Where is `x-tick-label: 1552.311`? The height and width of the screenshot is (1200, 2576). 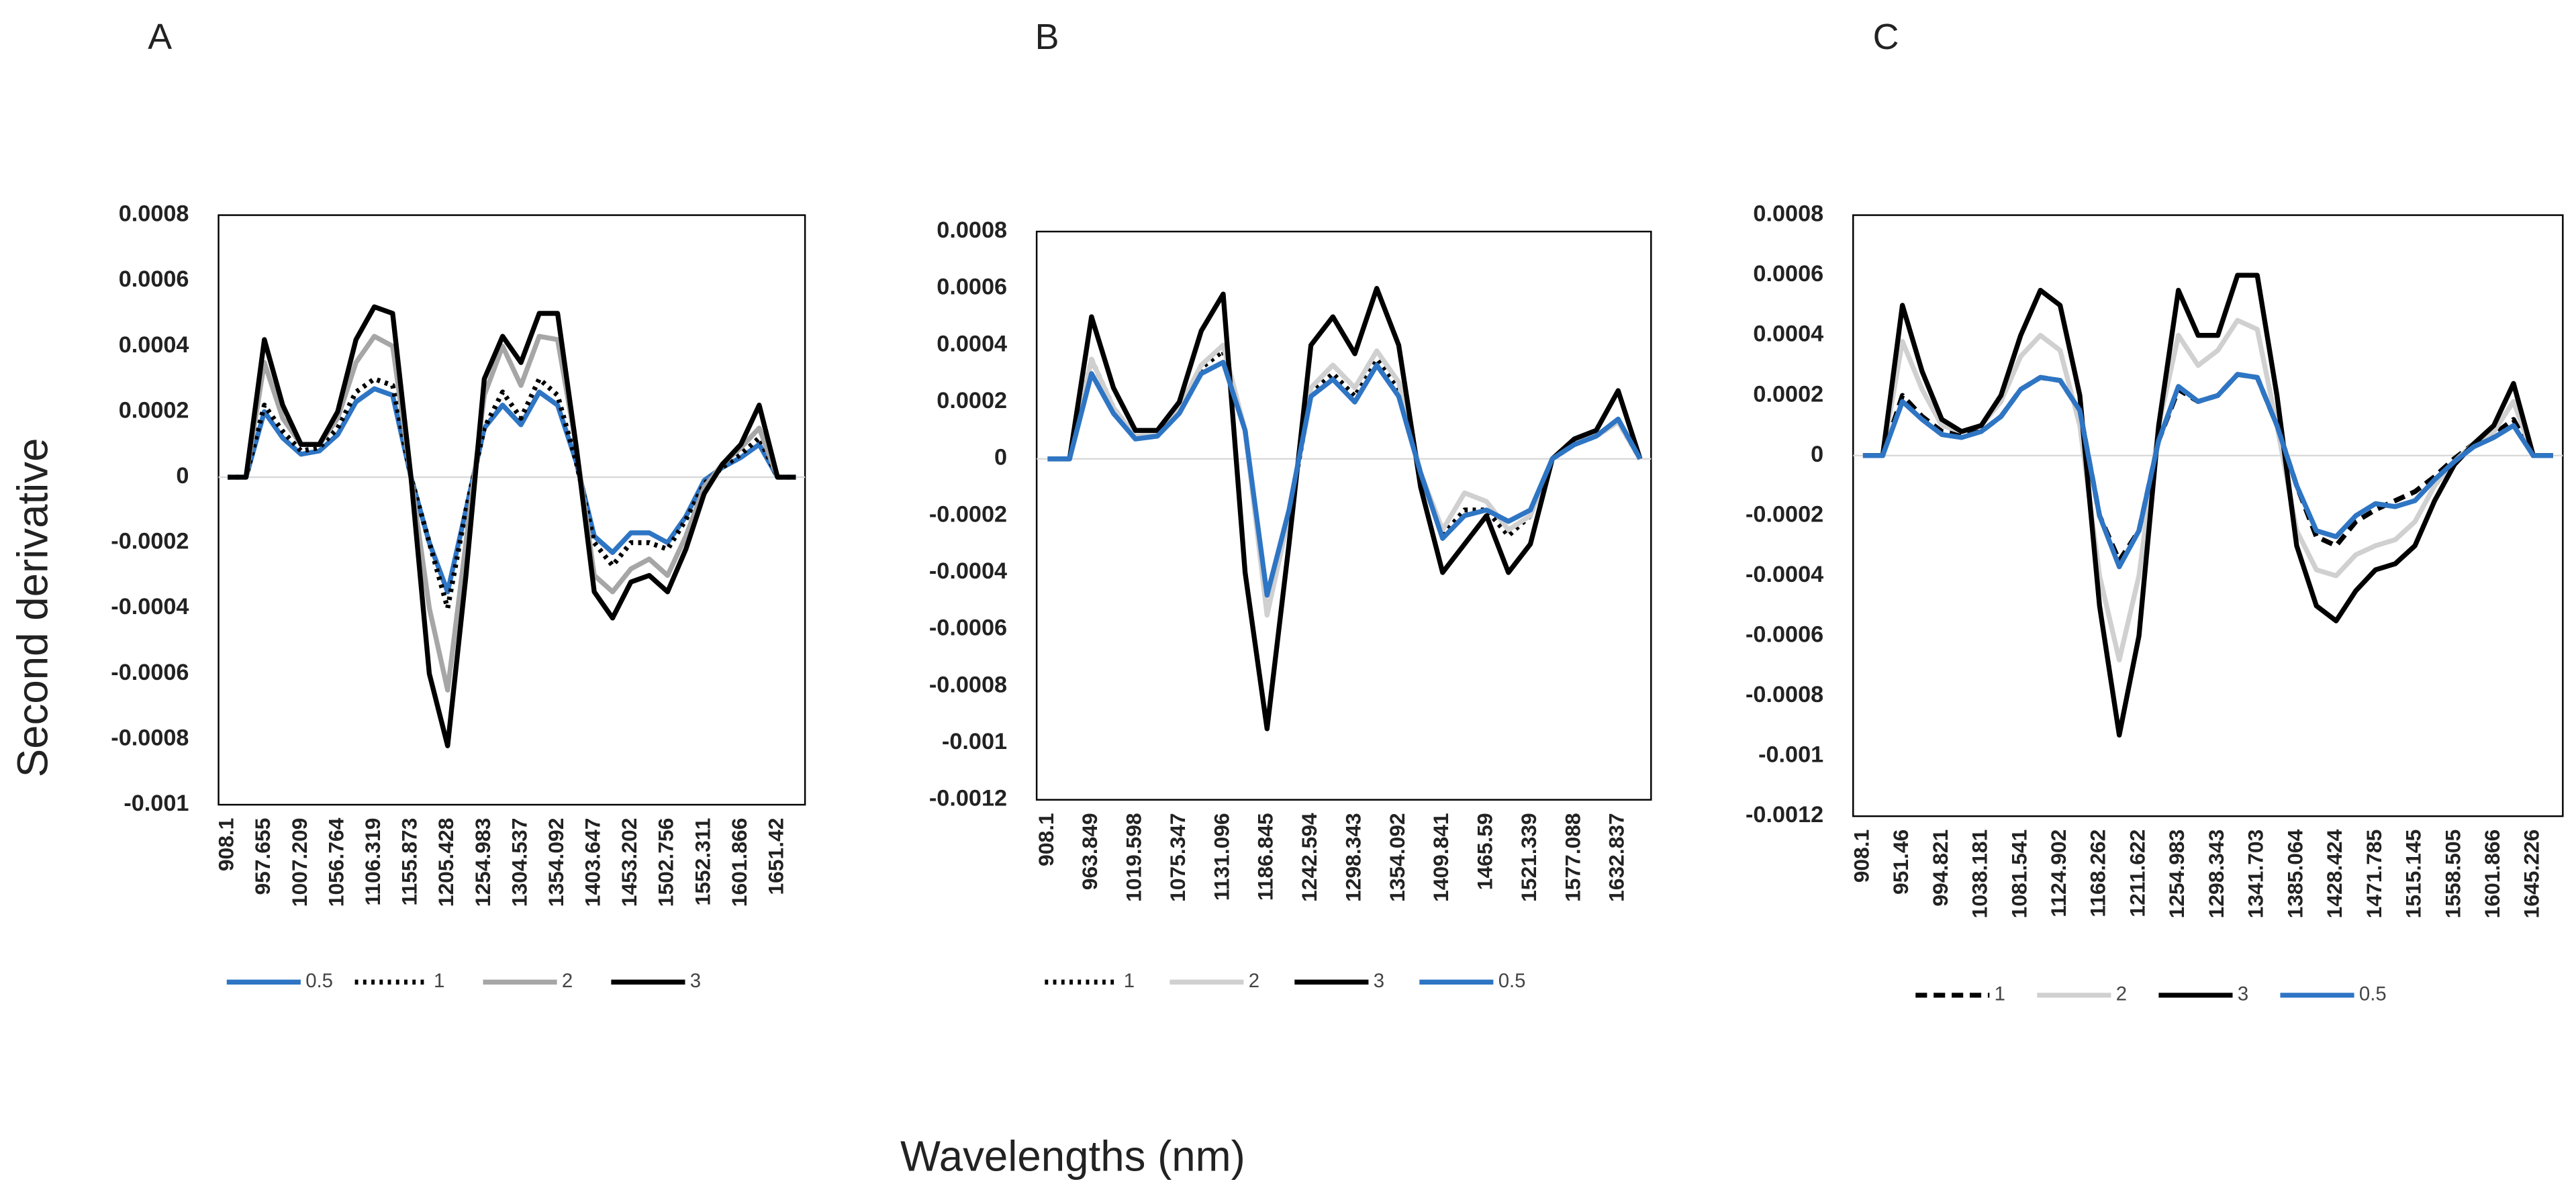
x-tick-label: 1552.311 is located at coordinates (702, 862).